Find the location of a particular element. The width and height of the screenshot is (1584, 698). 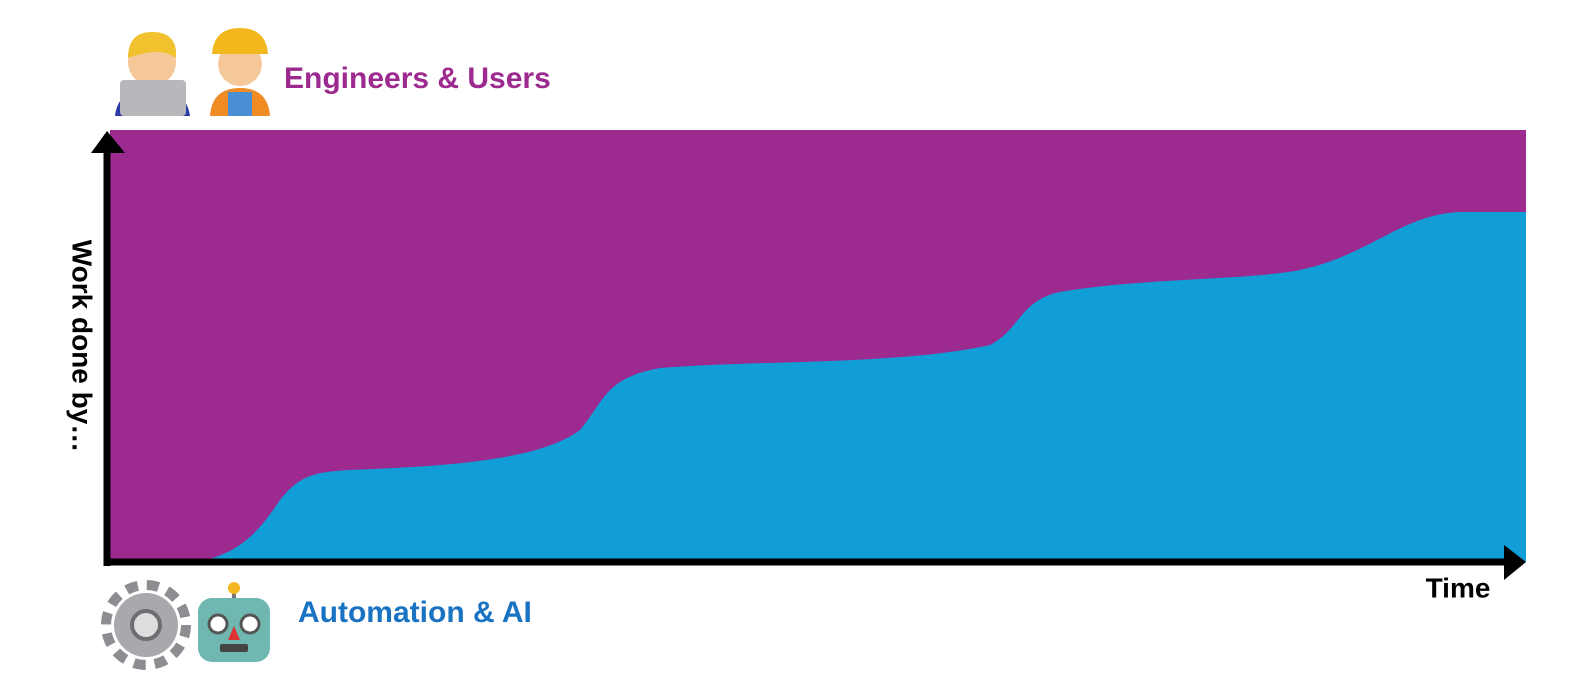

engineer-icon is located at coordinates (152, 74).